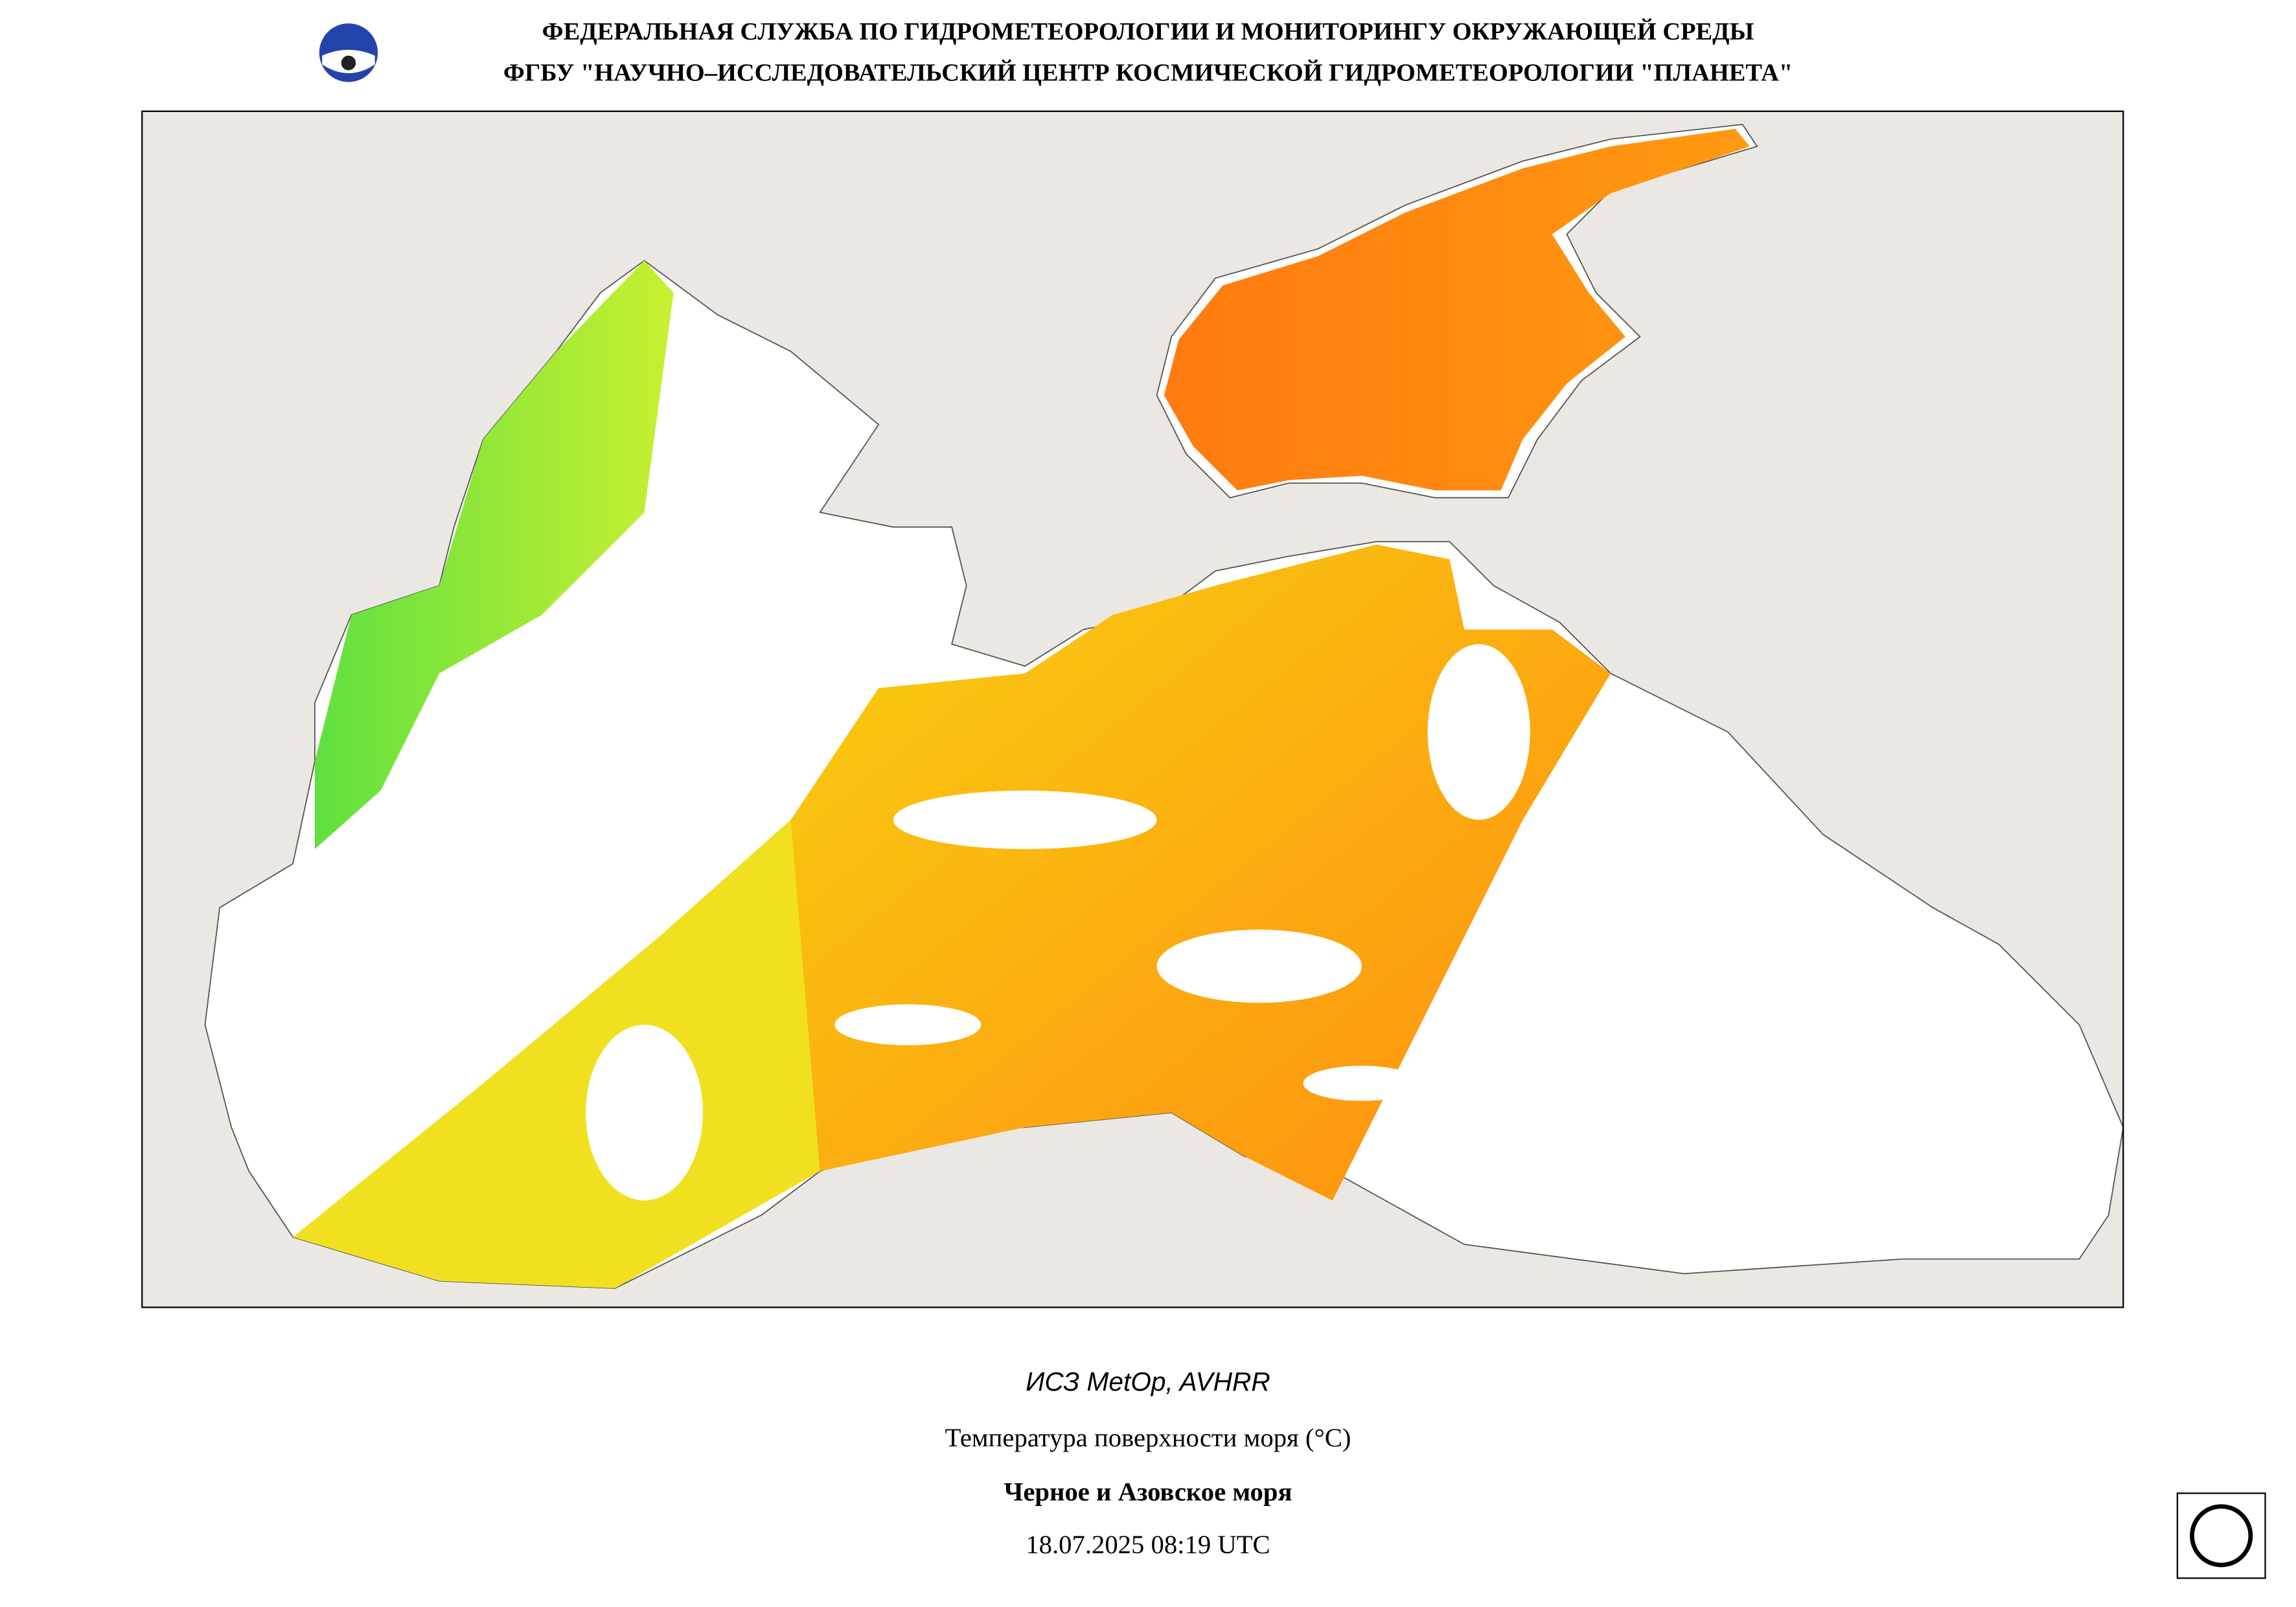 This screenshot has height=1607, width=2296. Describe the element at coordinates (556, 1053) in the screenshot. I see `sst-west` at that location.